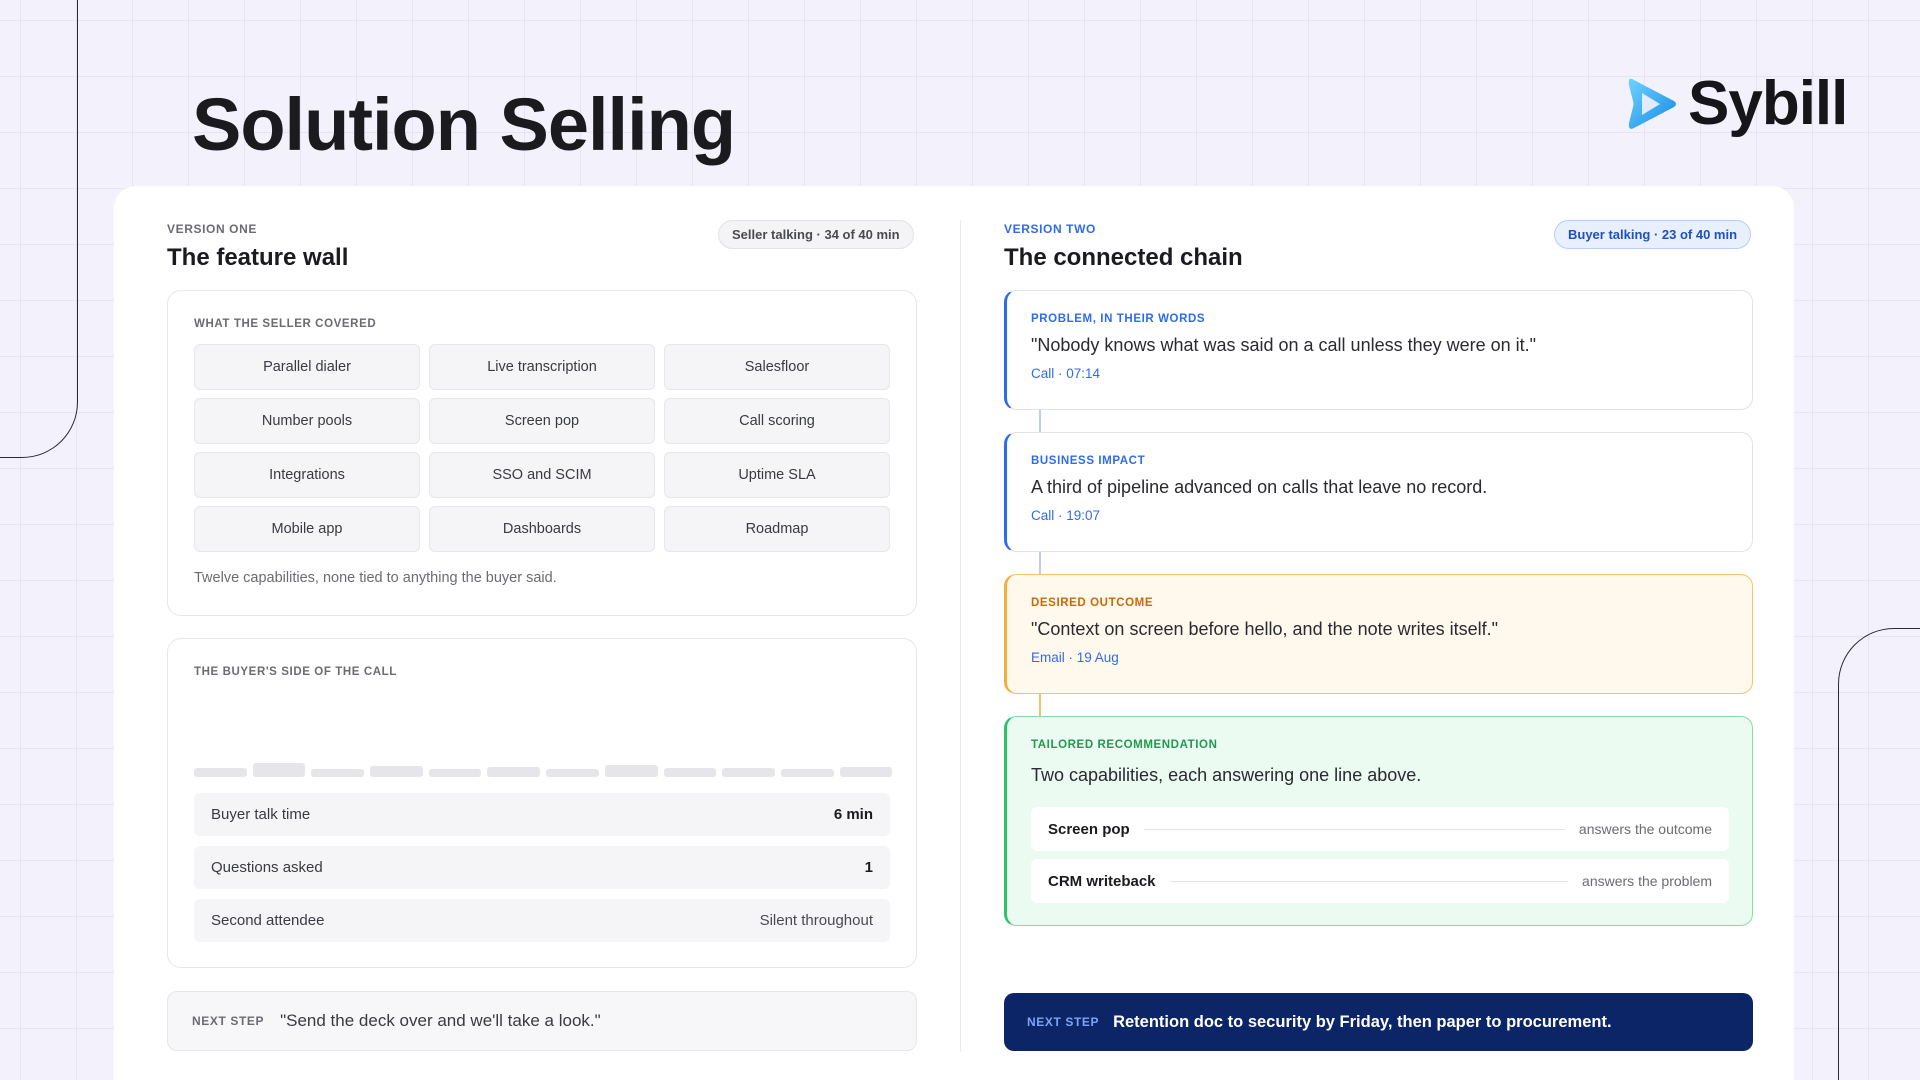 The height and width of the screenshot is (1080, 1920). Describe the element at coordinates (868, 867) in the screenshot. I see `stat-value: 1` at that location.